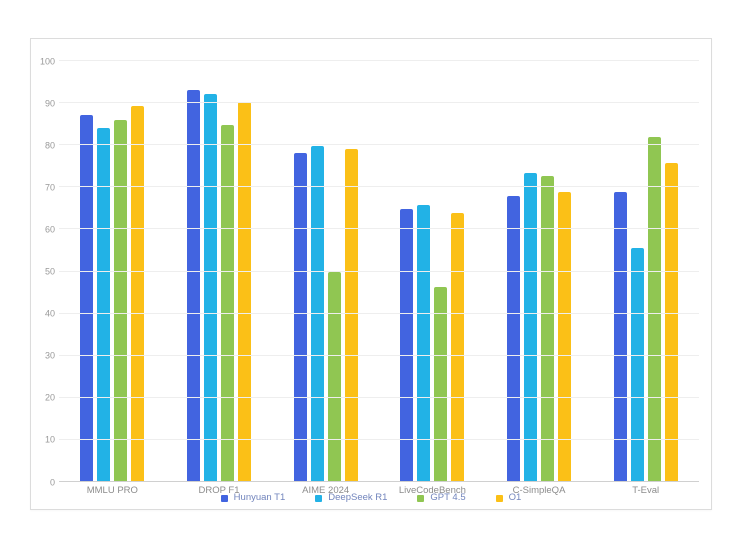 This screenshot has width=750, height=540. I want to click on legend-label-hunyuan-t1: Hunyuan T1, so click(259, 498).